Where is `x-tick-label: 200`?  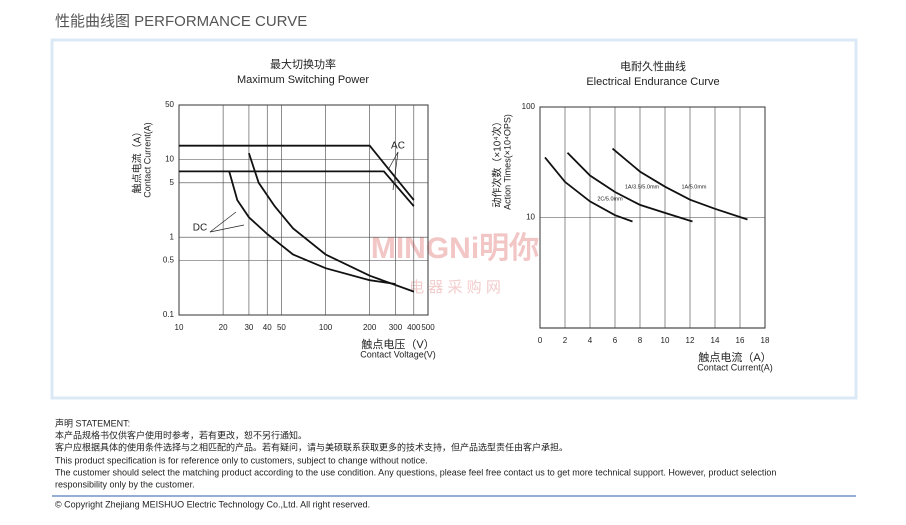
x-tick-label: 200 is located at coordinates (370, 327).